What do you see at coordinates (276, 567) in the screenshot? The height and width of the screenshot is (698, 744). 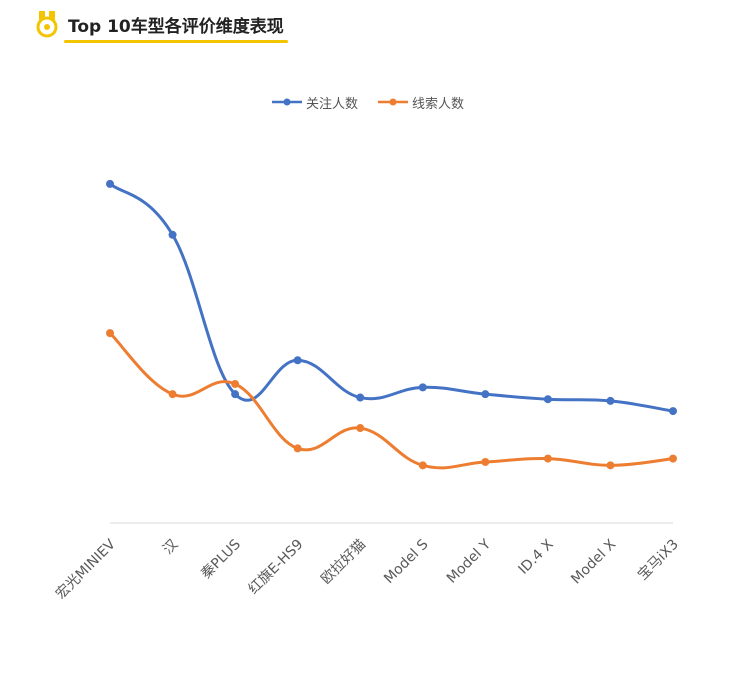 I see `x-tick-label: 红旗E-HS9` at bounding box center [276, 567].